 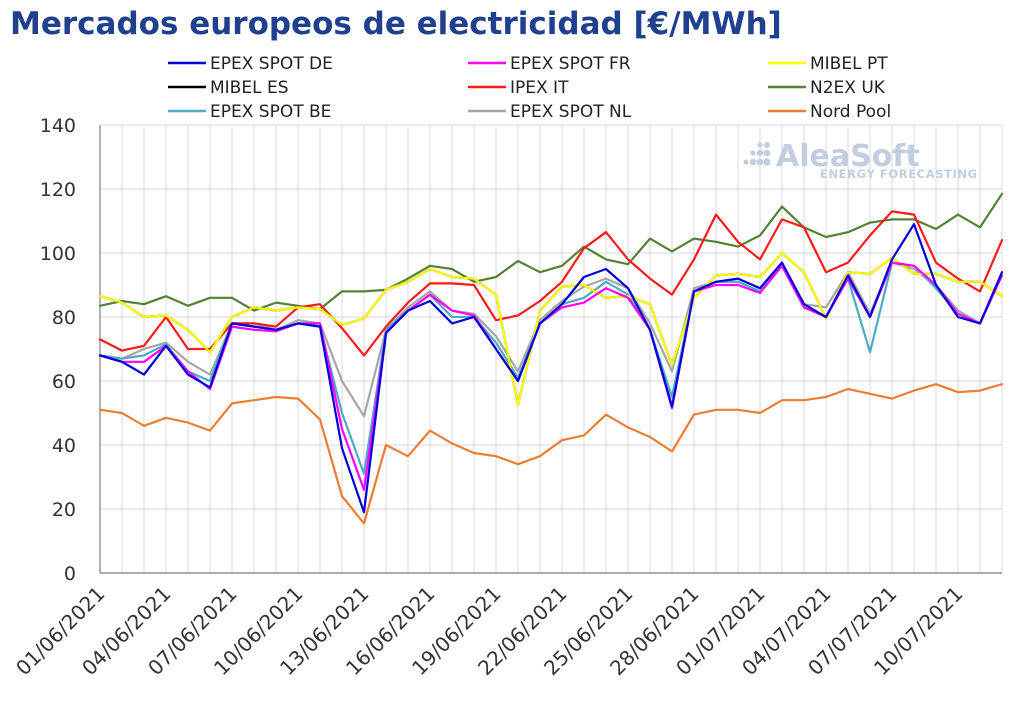 What do you see at coordinates (58, 126) in the screenshot?
I see `y-tick-label: 140` at bounding box center [58, 126].